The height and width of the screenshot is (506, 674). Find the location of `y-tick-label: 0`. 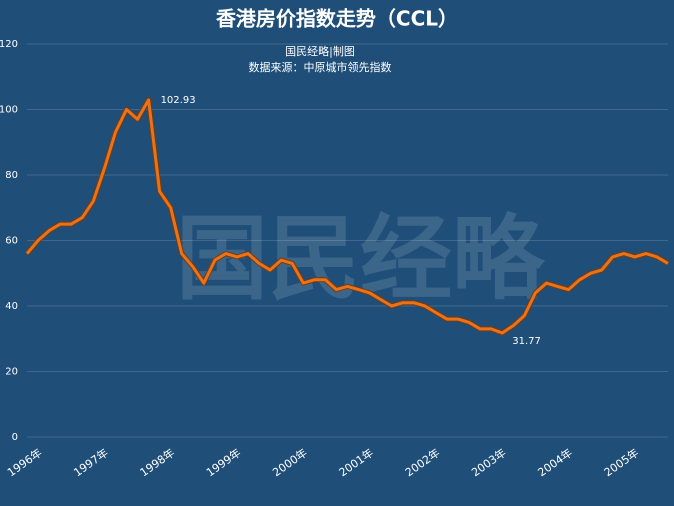

y-tick-label: 0 is located at coordinates (15, 437).